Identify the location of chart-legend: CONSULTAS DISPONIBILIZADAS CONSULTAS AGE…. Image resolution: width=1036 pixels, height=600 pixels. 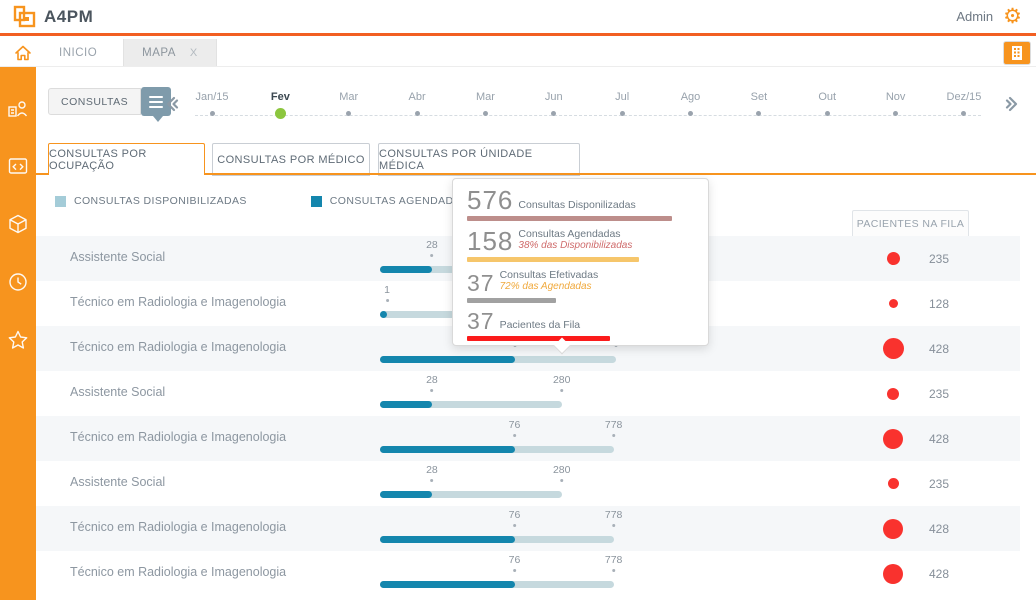
(261, 201).